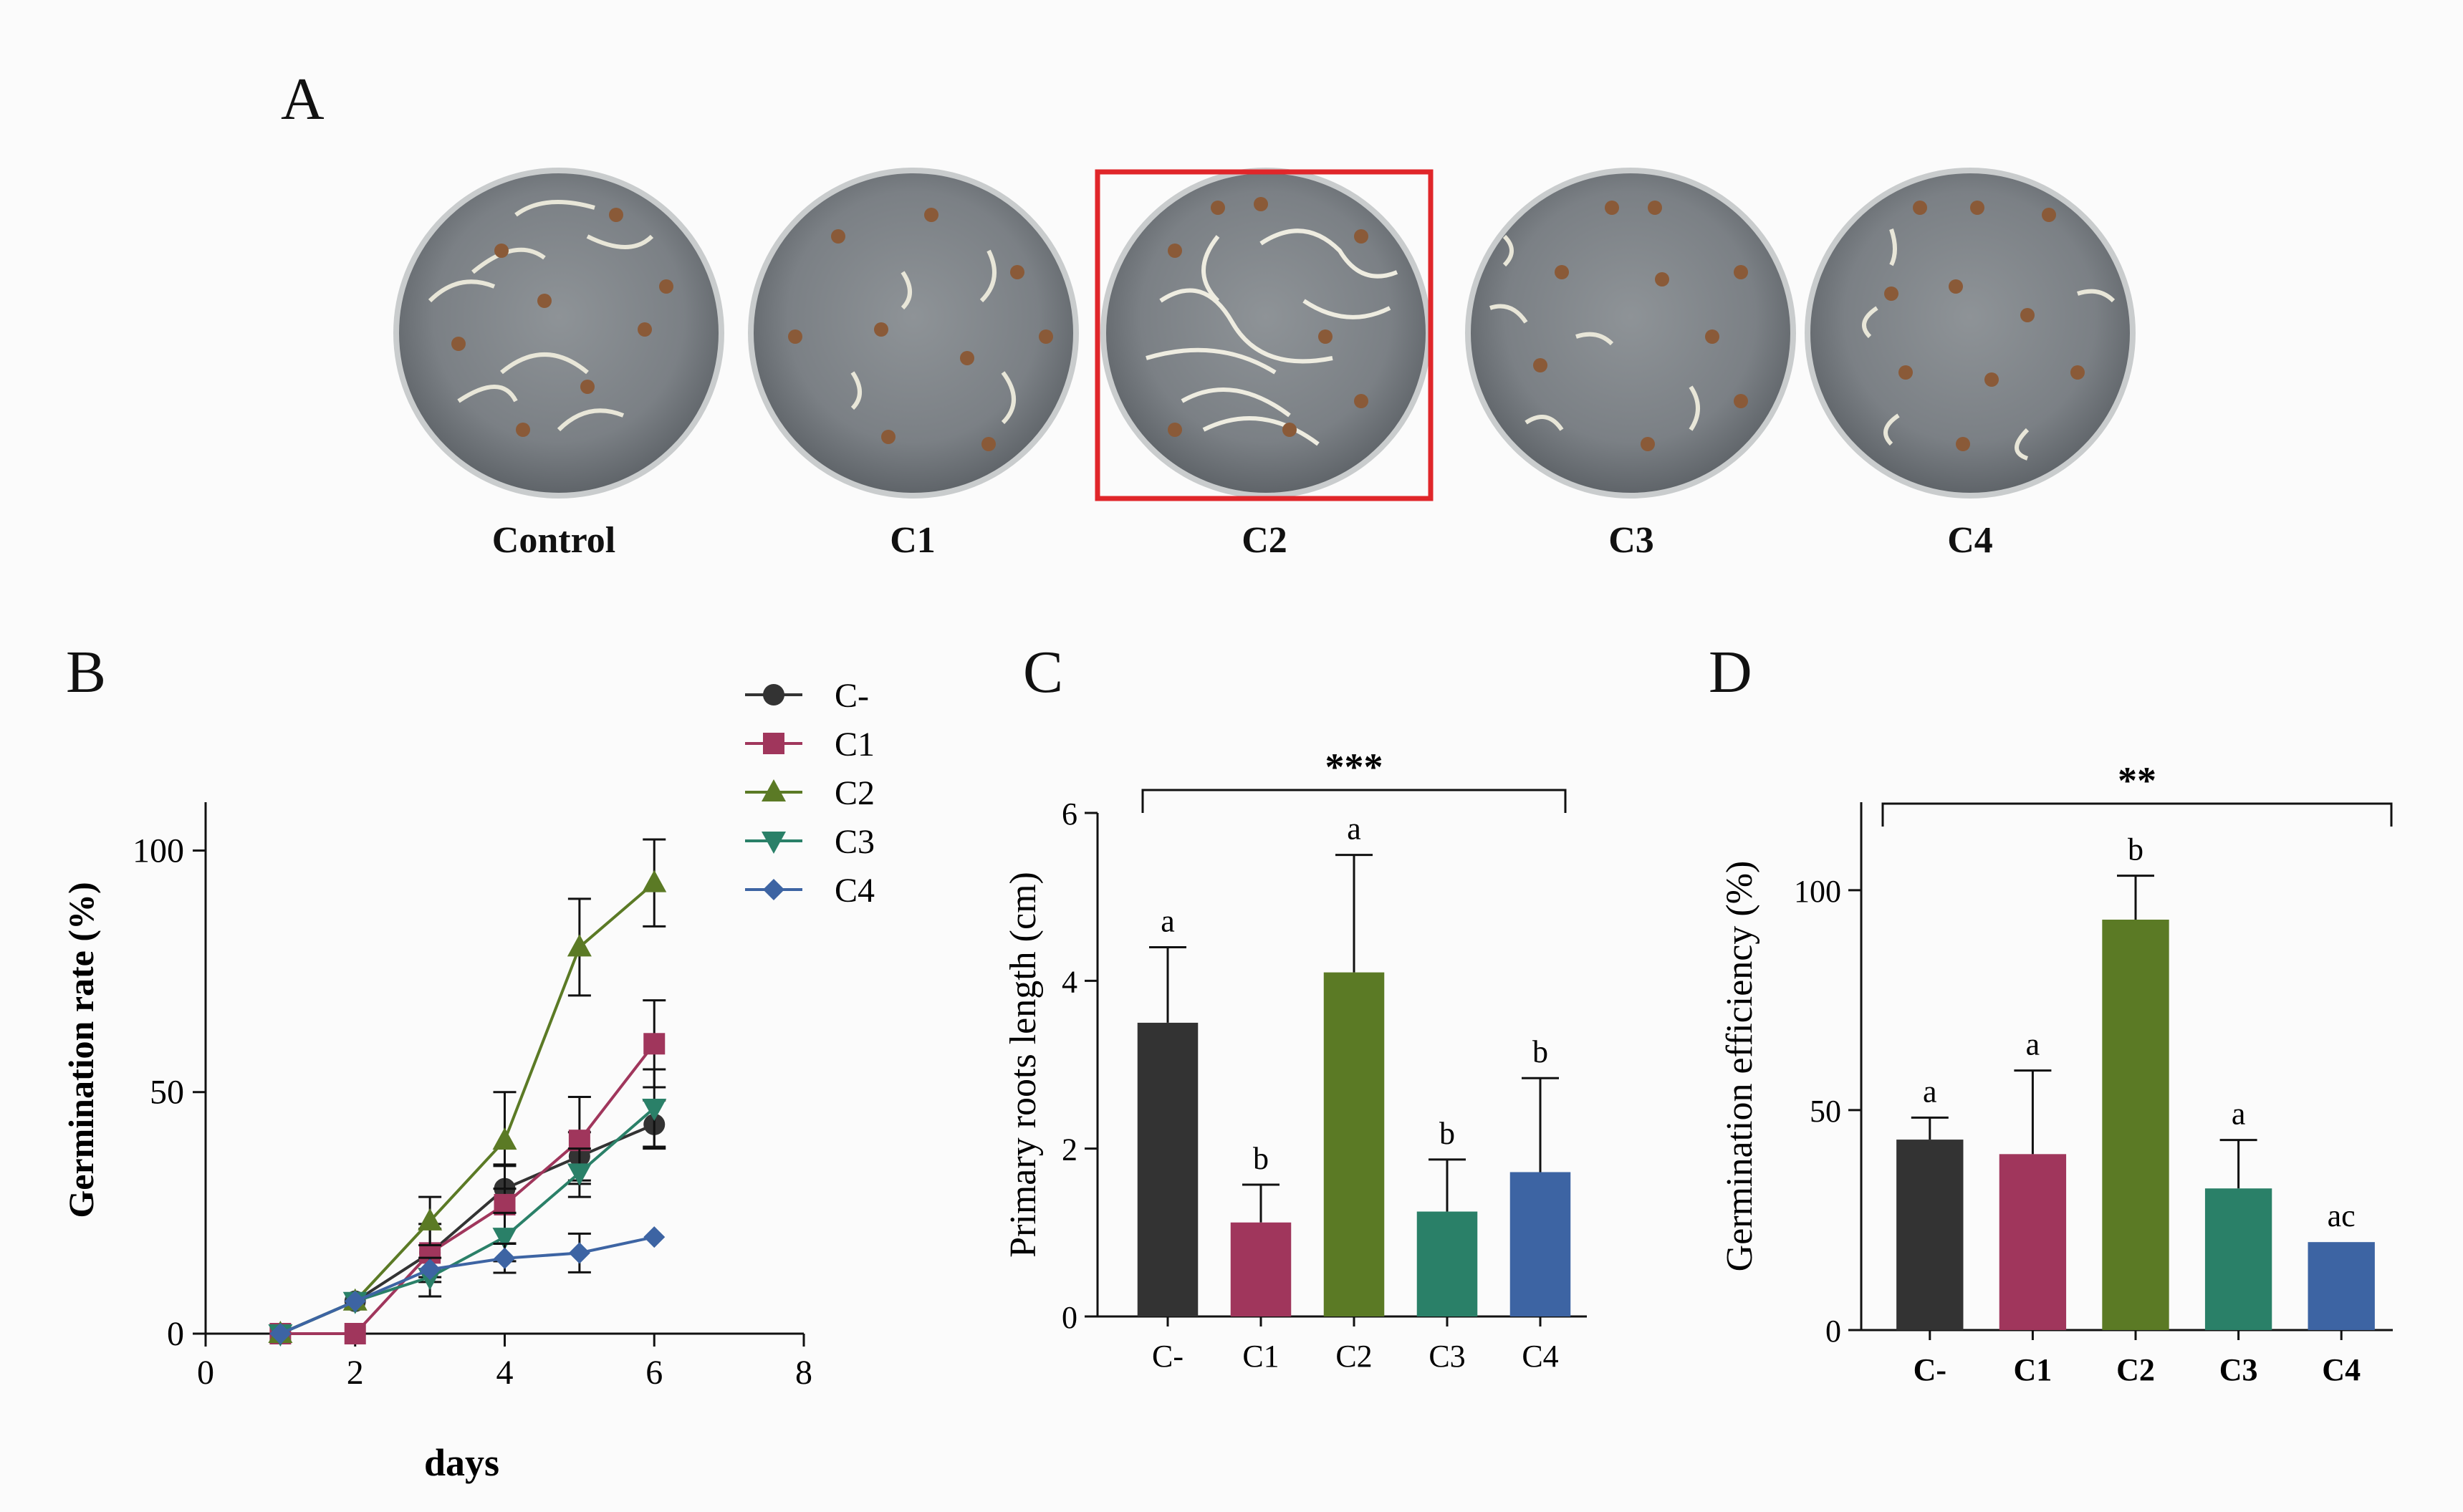 The image size is (2463, 1512). What do you see at coordinates (1261, 1158) in the screenshot?
I see `significance-letter-C1: b` at bounding box center [1261, 1158].